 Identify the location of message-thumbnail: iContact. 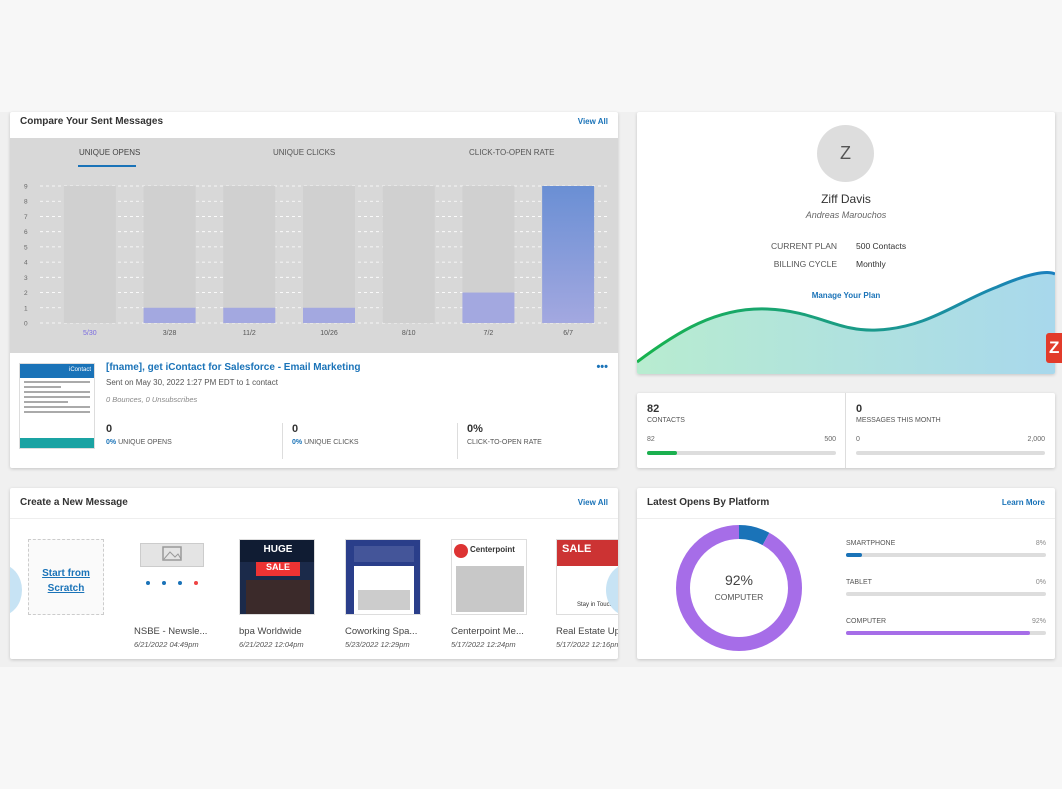
(57, 406).